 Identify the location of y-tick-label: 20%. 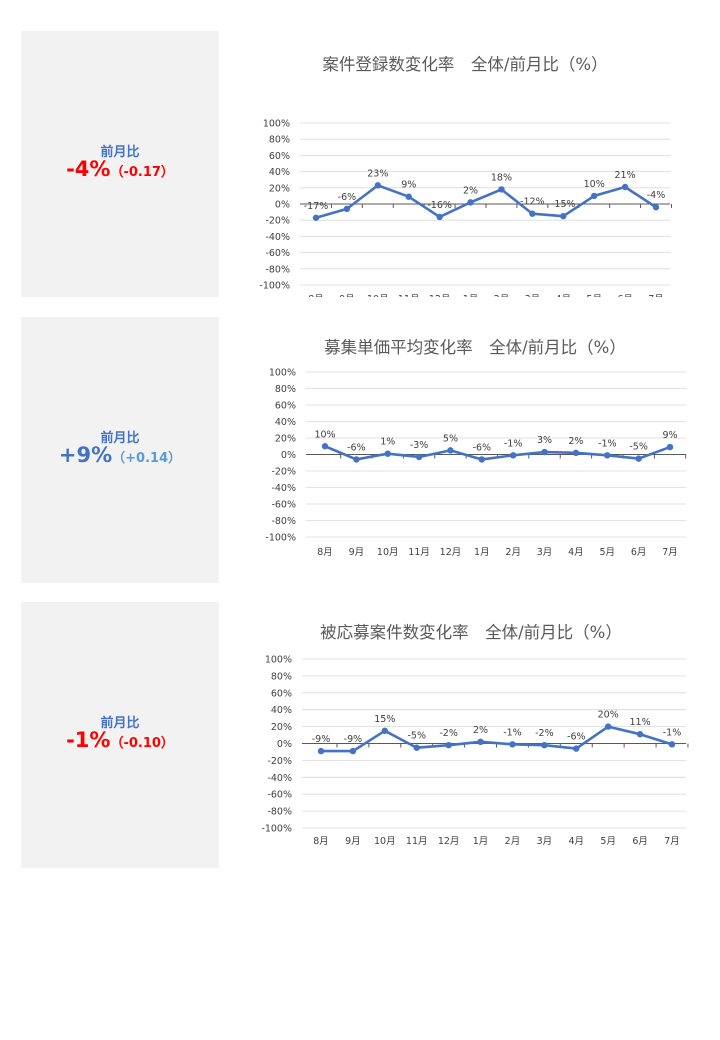
(279, 188).